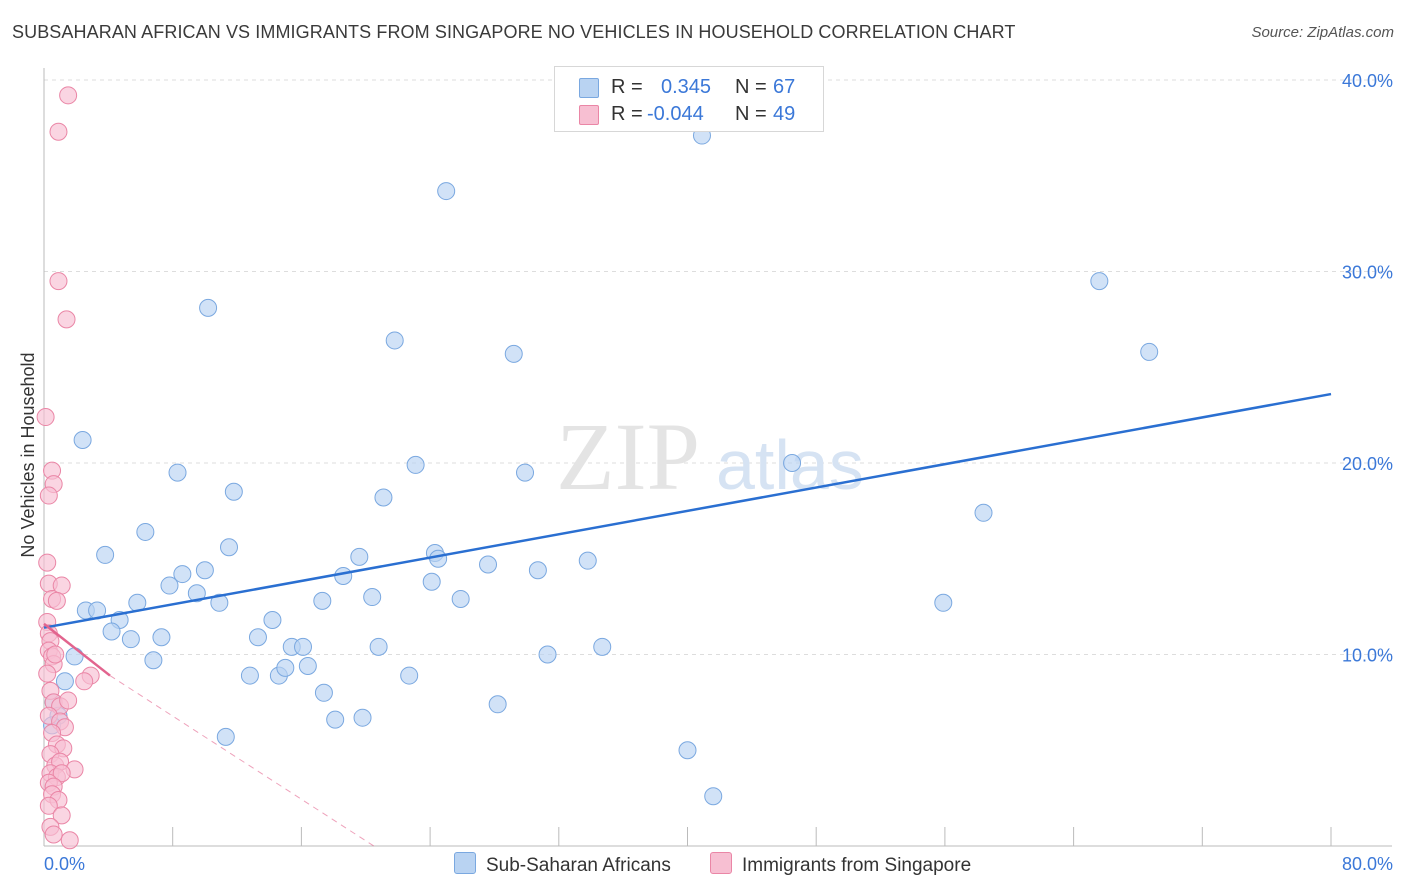 The image size is (1406, 892). What do you see at coordinates (578, 865) in the screenshot?
I see `bottom-legend-label-blue: Sub-Saharan Africans` at bounding box center [578, 865].